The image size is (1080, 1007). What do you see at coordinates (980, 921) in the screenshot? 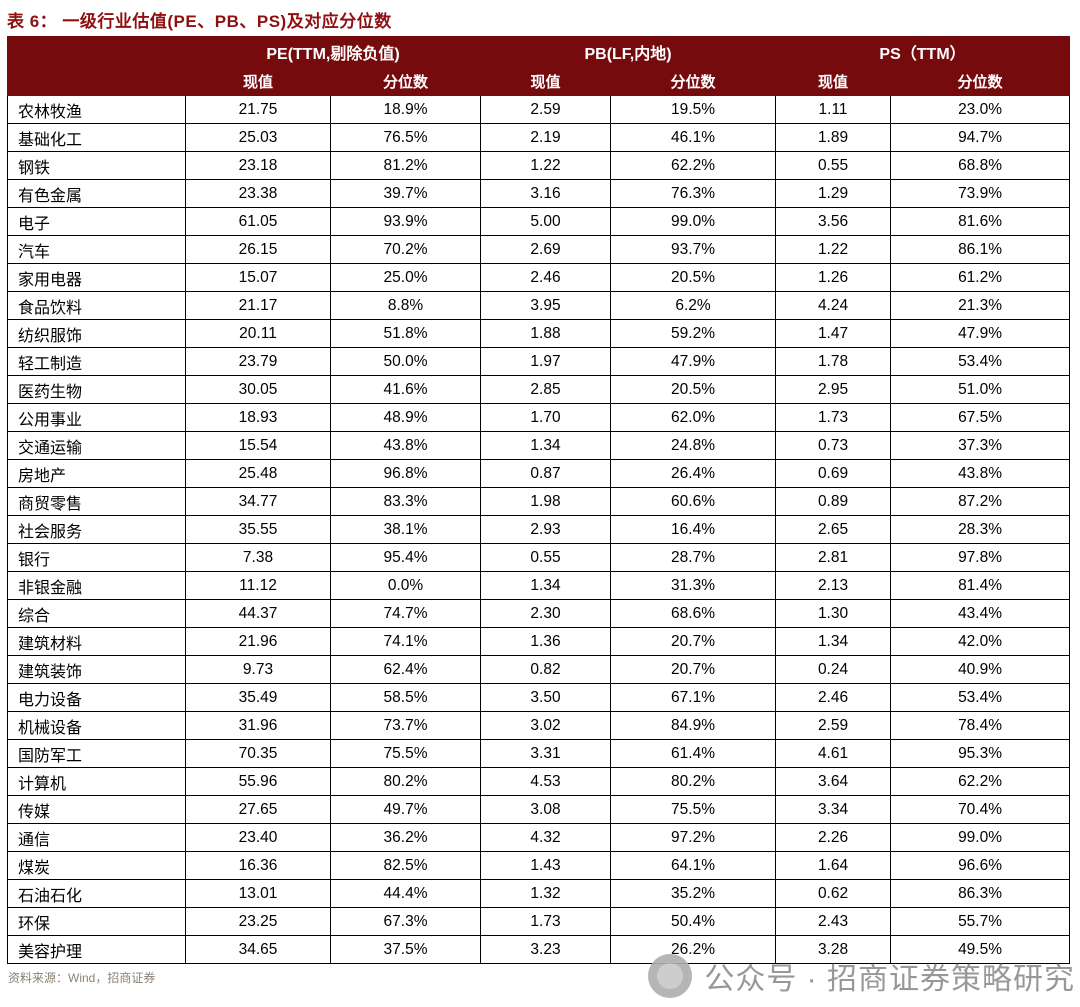
I see `value-cell: 55.7%` at bounding box center [980, 921].